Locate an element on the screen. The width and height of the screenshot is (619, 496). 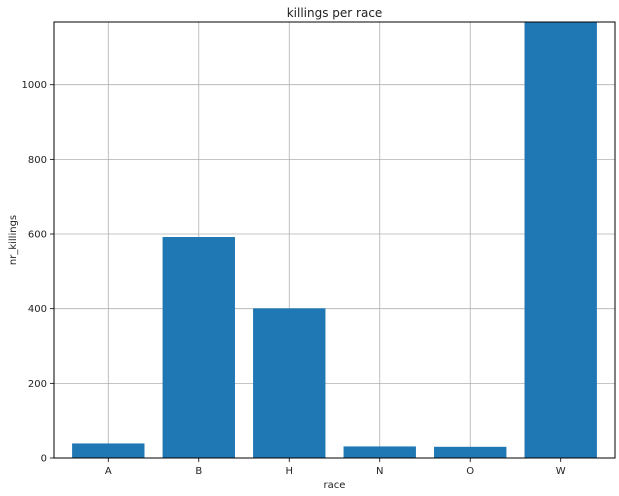
y-tick-label: 400 is located at coordinates (37, 309).